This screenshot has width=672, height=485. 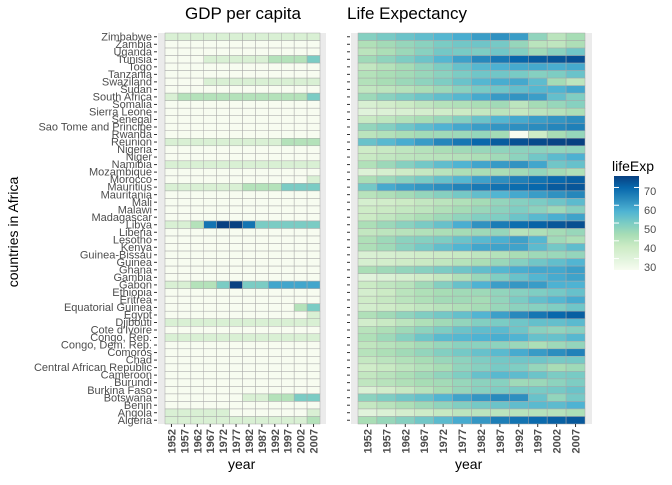 I want to click on x-tick-label: 1992, so click(x=276, y=441).